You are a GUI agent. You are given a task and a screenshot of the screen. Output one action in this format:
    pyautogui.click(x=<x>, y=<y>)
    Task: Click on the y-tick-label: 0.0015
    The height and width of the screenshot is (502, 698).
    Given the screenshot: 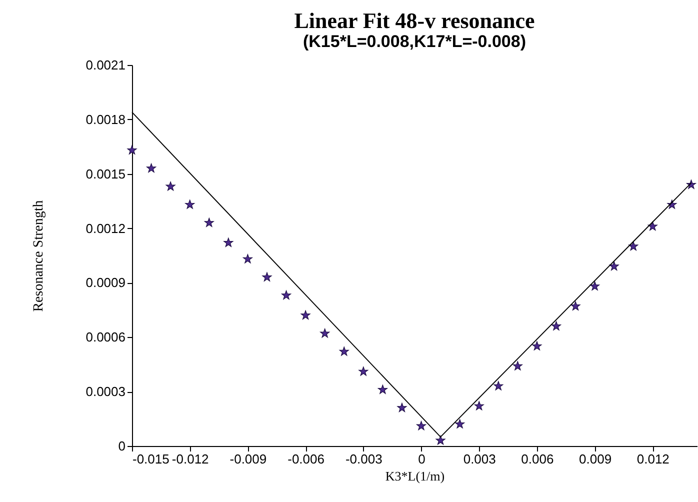 What is the action you would take?
    pyautogui.click(x=106, y=174)
    